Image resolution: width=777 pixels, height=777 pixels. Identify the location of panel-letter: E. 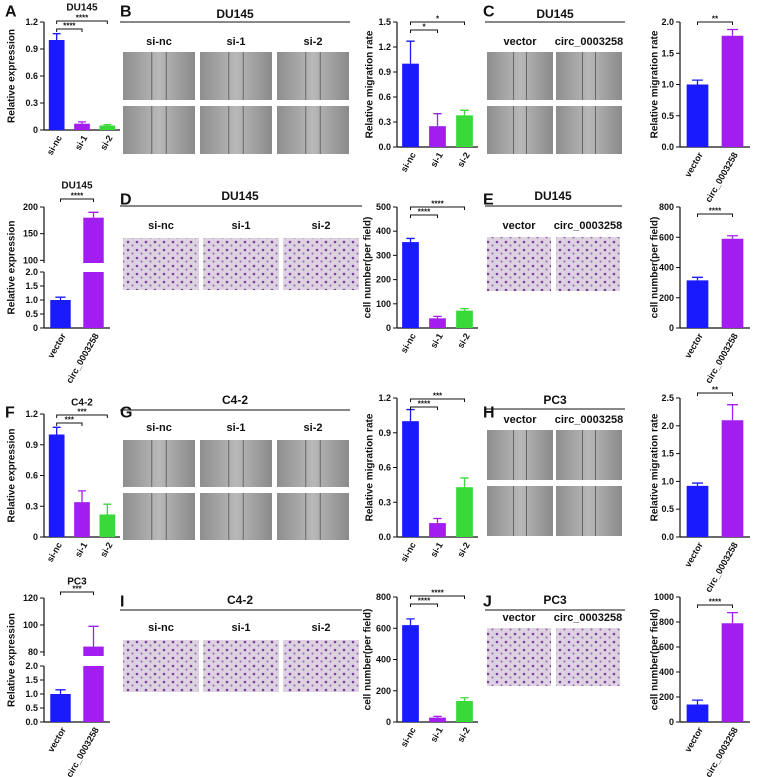
(488, 200).